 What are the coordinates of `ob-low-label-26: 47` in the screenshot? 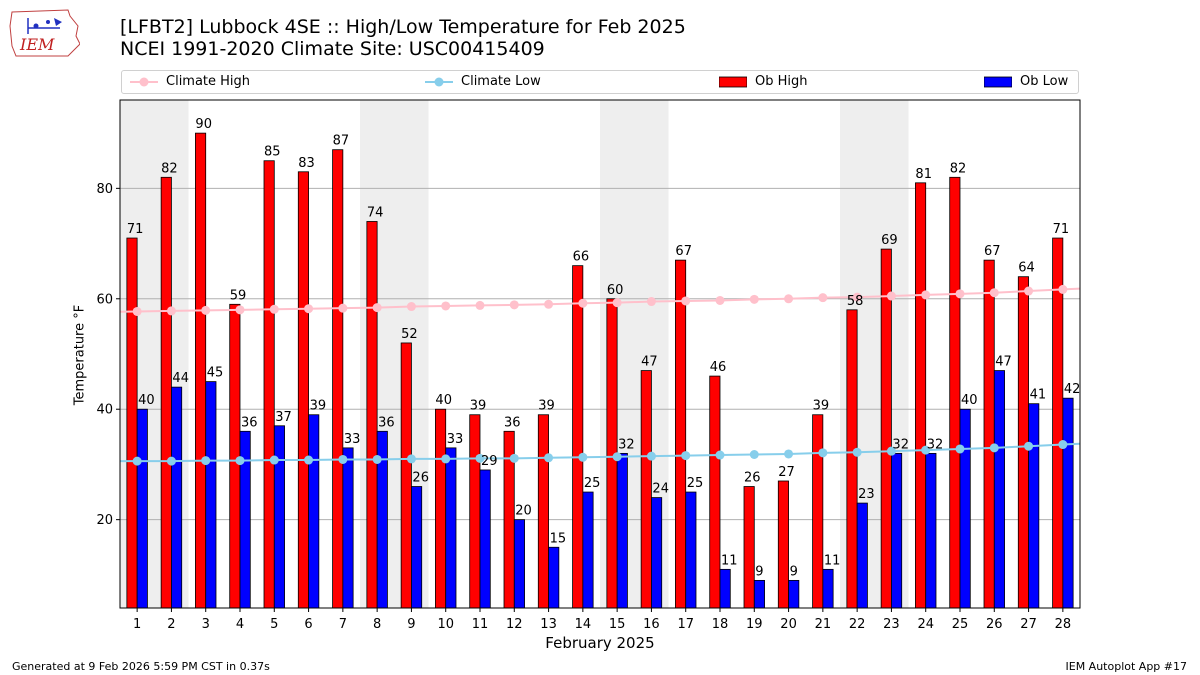 It's located at (1003, 362).